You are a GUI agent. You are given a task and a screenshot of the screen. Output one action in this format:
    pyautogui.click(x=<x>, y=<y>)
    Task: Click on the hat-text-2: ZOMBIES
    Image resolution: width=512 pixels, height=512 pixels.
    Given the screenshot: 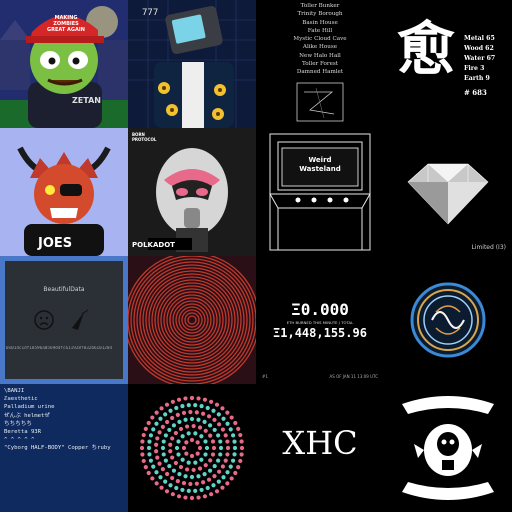 What is the action you would take?
    pyautogui.click(x=66, y=24)
    